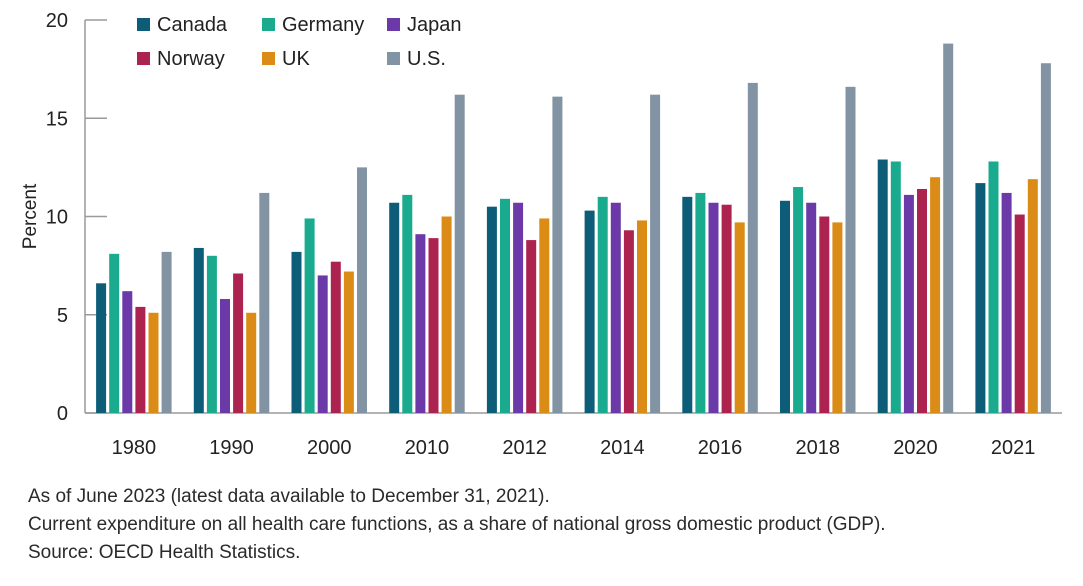  What do you see at coordinates (811, 307) in the screenshot?
I see `bar-japan-2018` at bounding box center [811, 307].